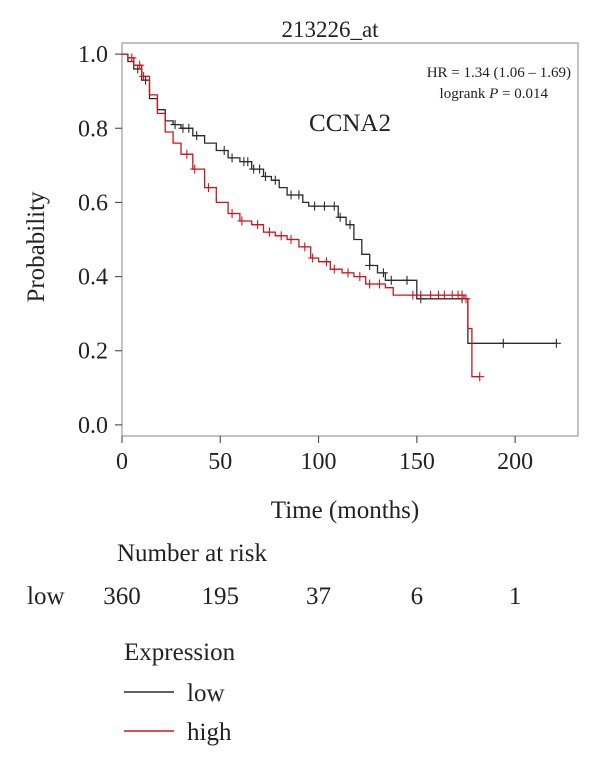 This screenshot has height=770, width=600. I want to click on risk-value: 195, so click(221, 596).